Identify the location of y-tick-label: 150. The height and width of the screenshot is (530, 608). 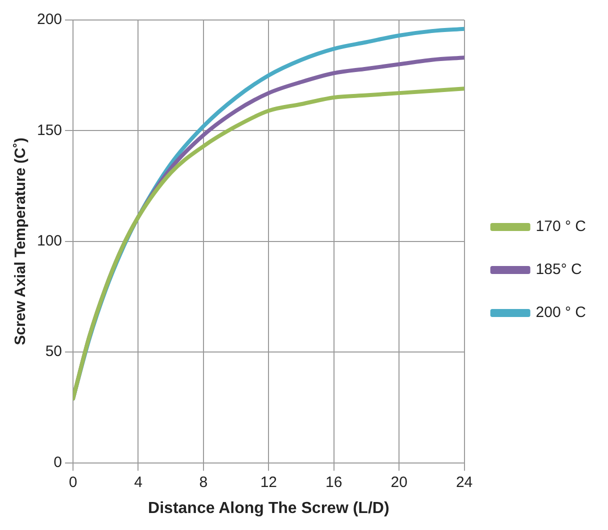
(49, 130).